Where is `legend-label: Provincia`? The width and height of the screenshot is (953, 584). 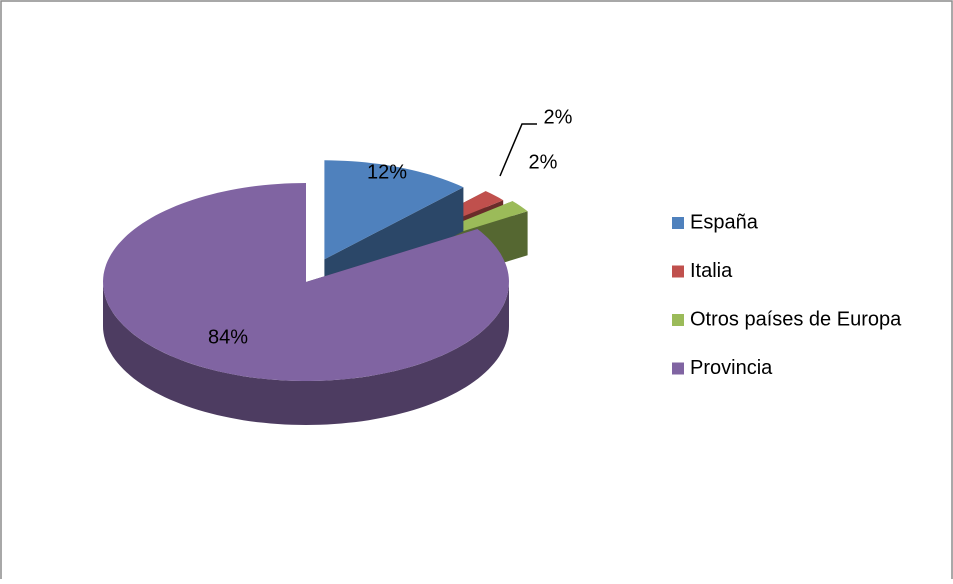
legend-label: Provincia is located at coordinates (731, 368).